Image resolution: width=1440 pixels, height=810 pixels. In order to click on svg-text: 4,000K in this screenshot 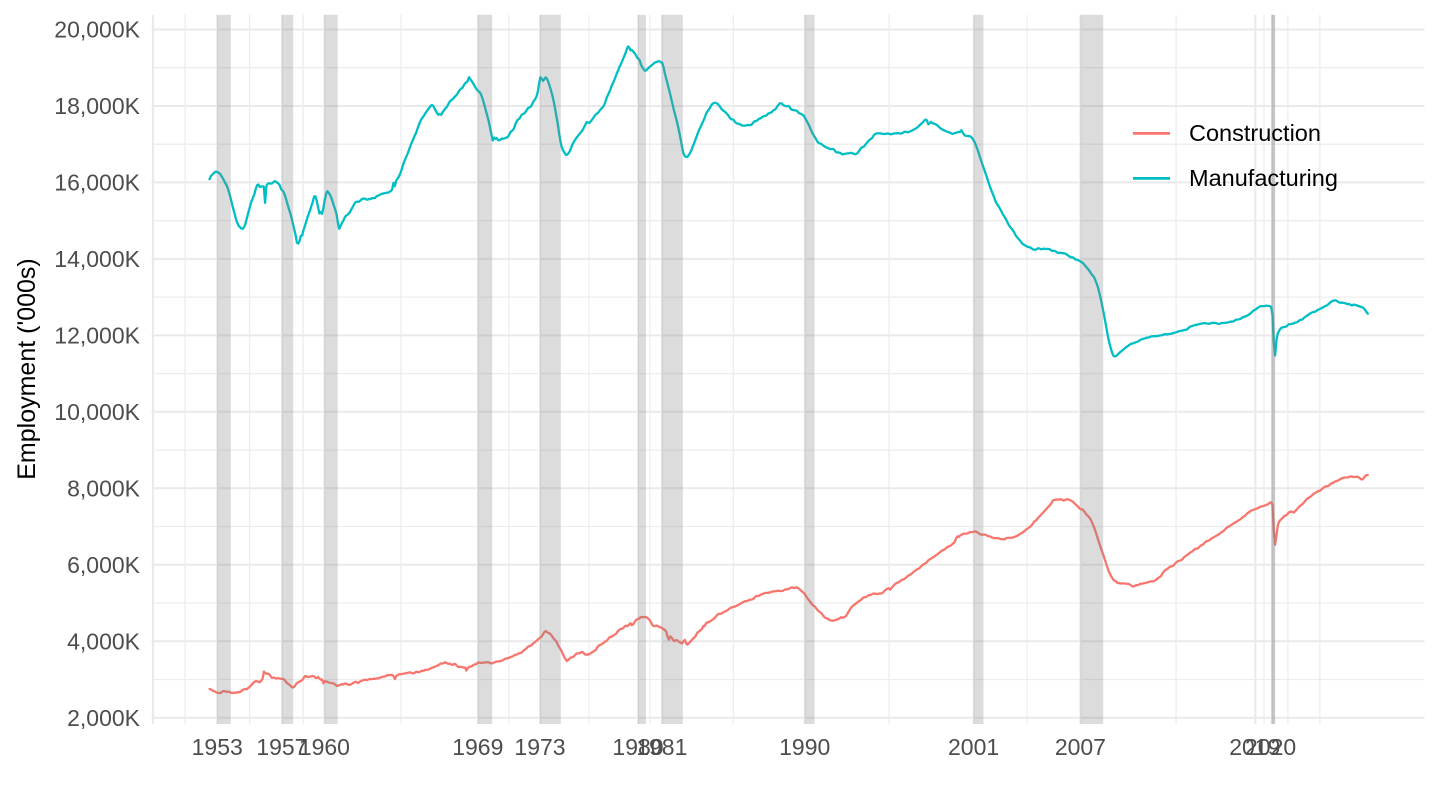, I will do `click(104, 641)`.